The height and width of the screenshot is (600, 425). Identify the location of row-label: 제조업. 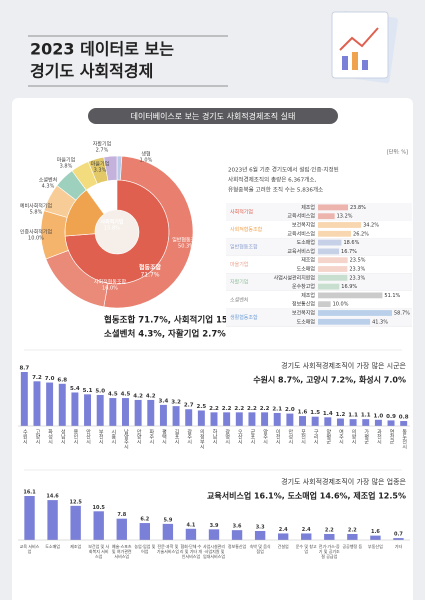
(308, 295).